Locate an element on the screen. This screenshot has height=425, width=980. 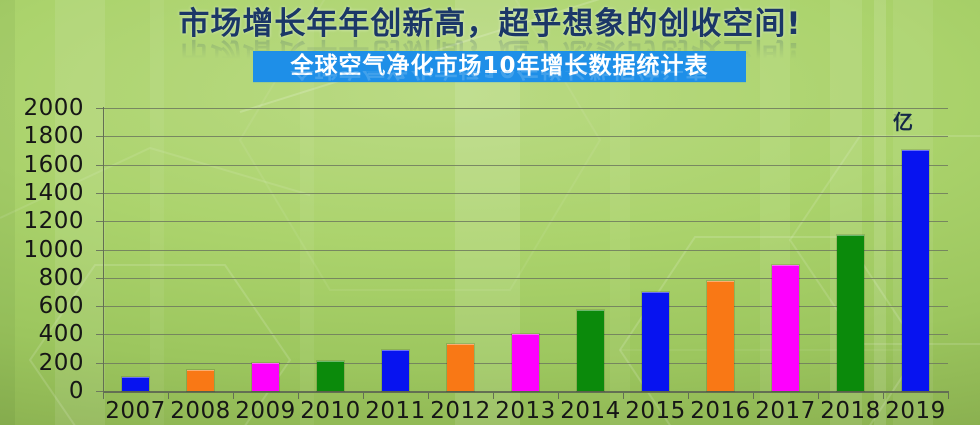
bar-2012 is located at coordinates (460, 367).